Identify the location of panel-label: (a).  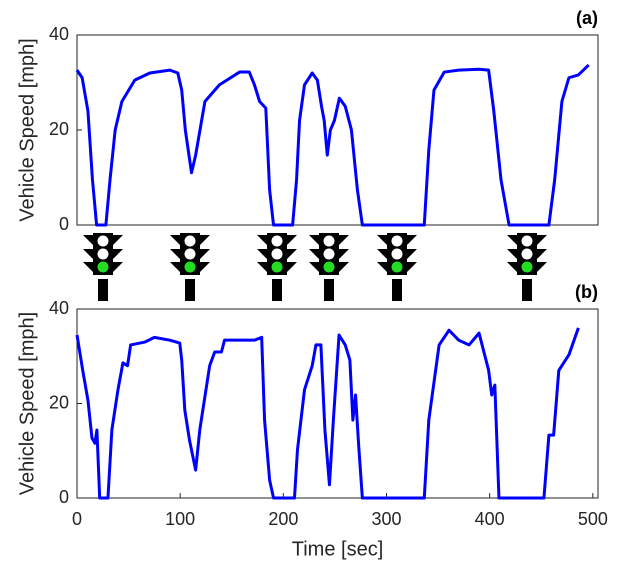
(587, 18).